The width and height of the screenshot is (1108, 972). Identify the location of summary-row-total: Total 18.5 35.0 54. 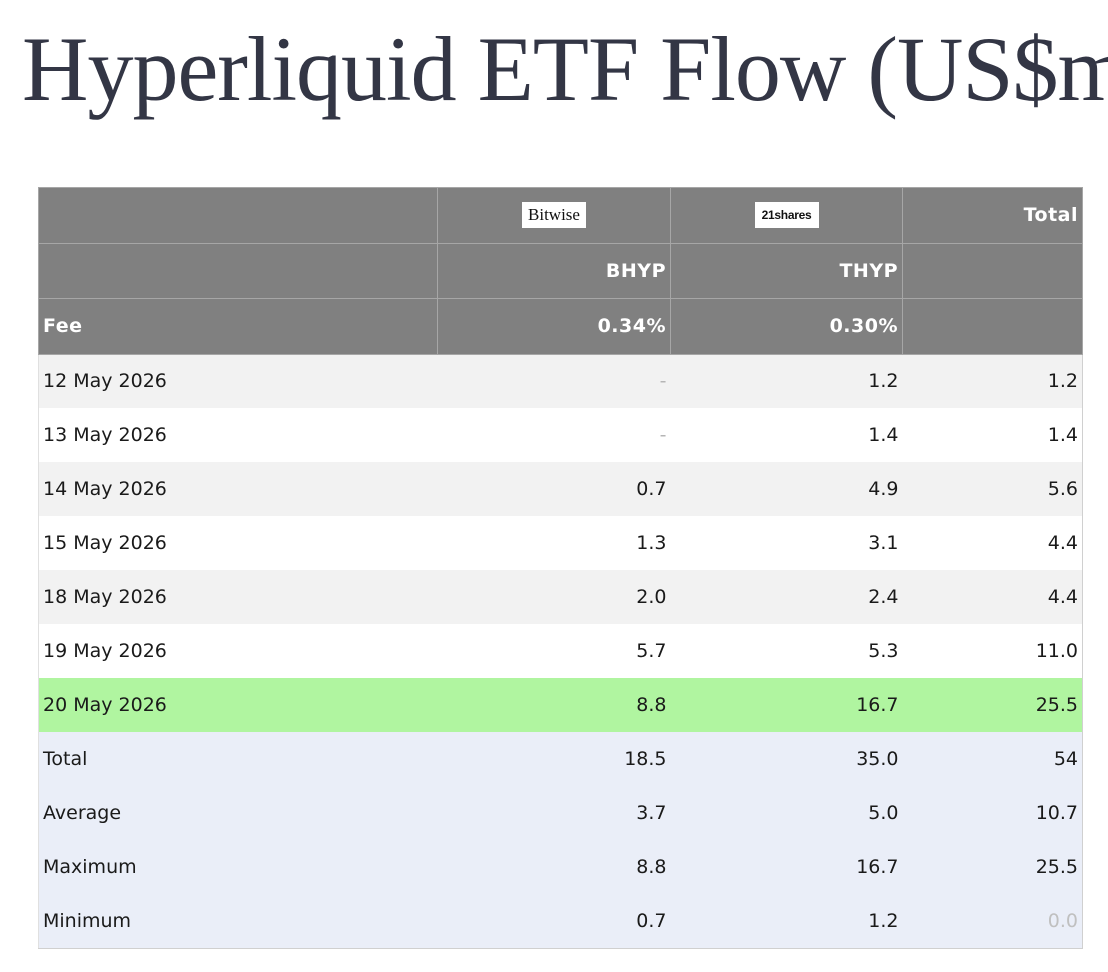
(560, 759).